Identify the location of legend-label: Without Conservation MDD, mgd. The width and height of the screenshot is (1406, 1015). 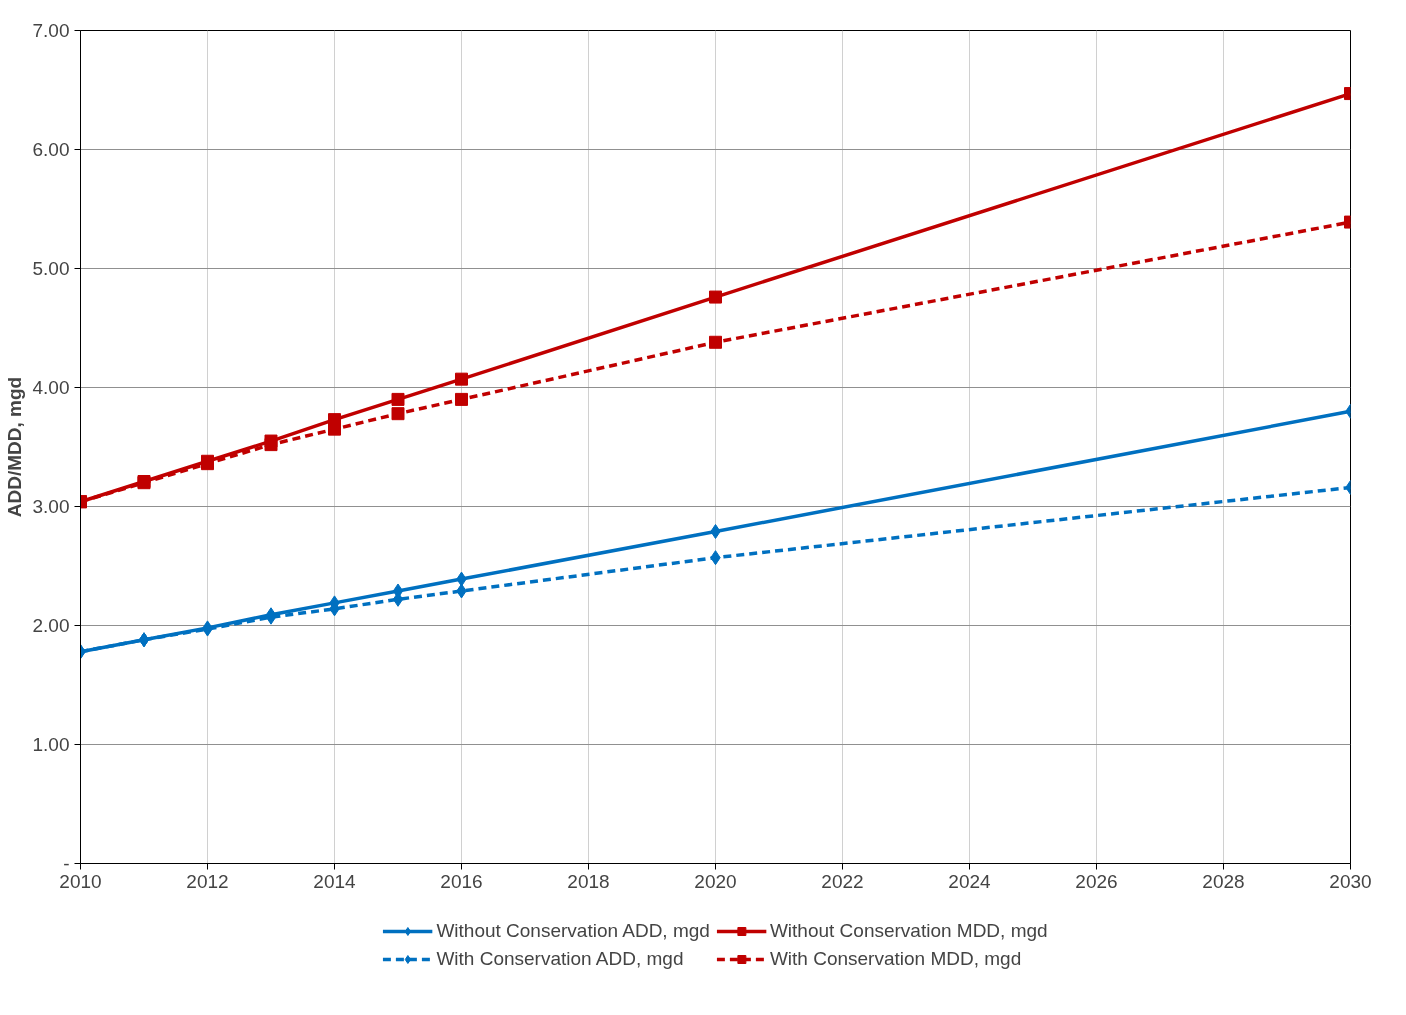
(908, 931).